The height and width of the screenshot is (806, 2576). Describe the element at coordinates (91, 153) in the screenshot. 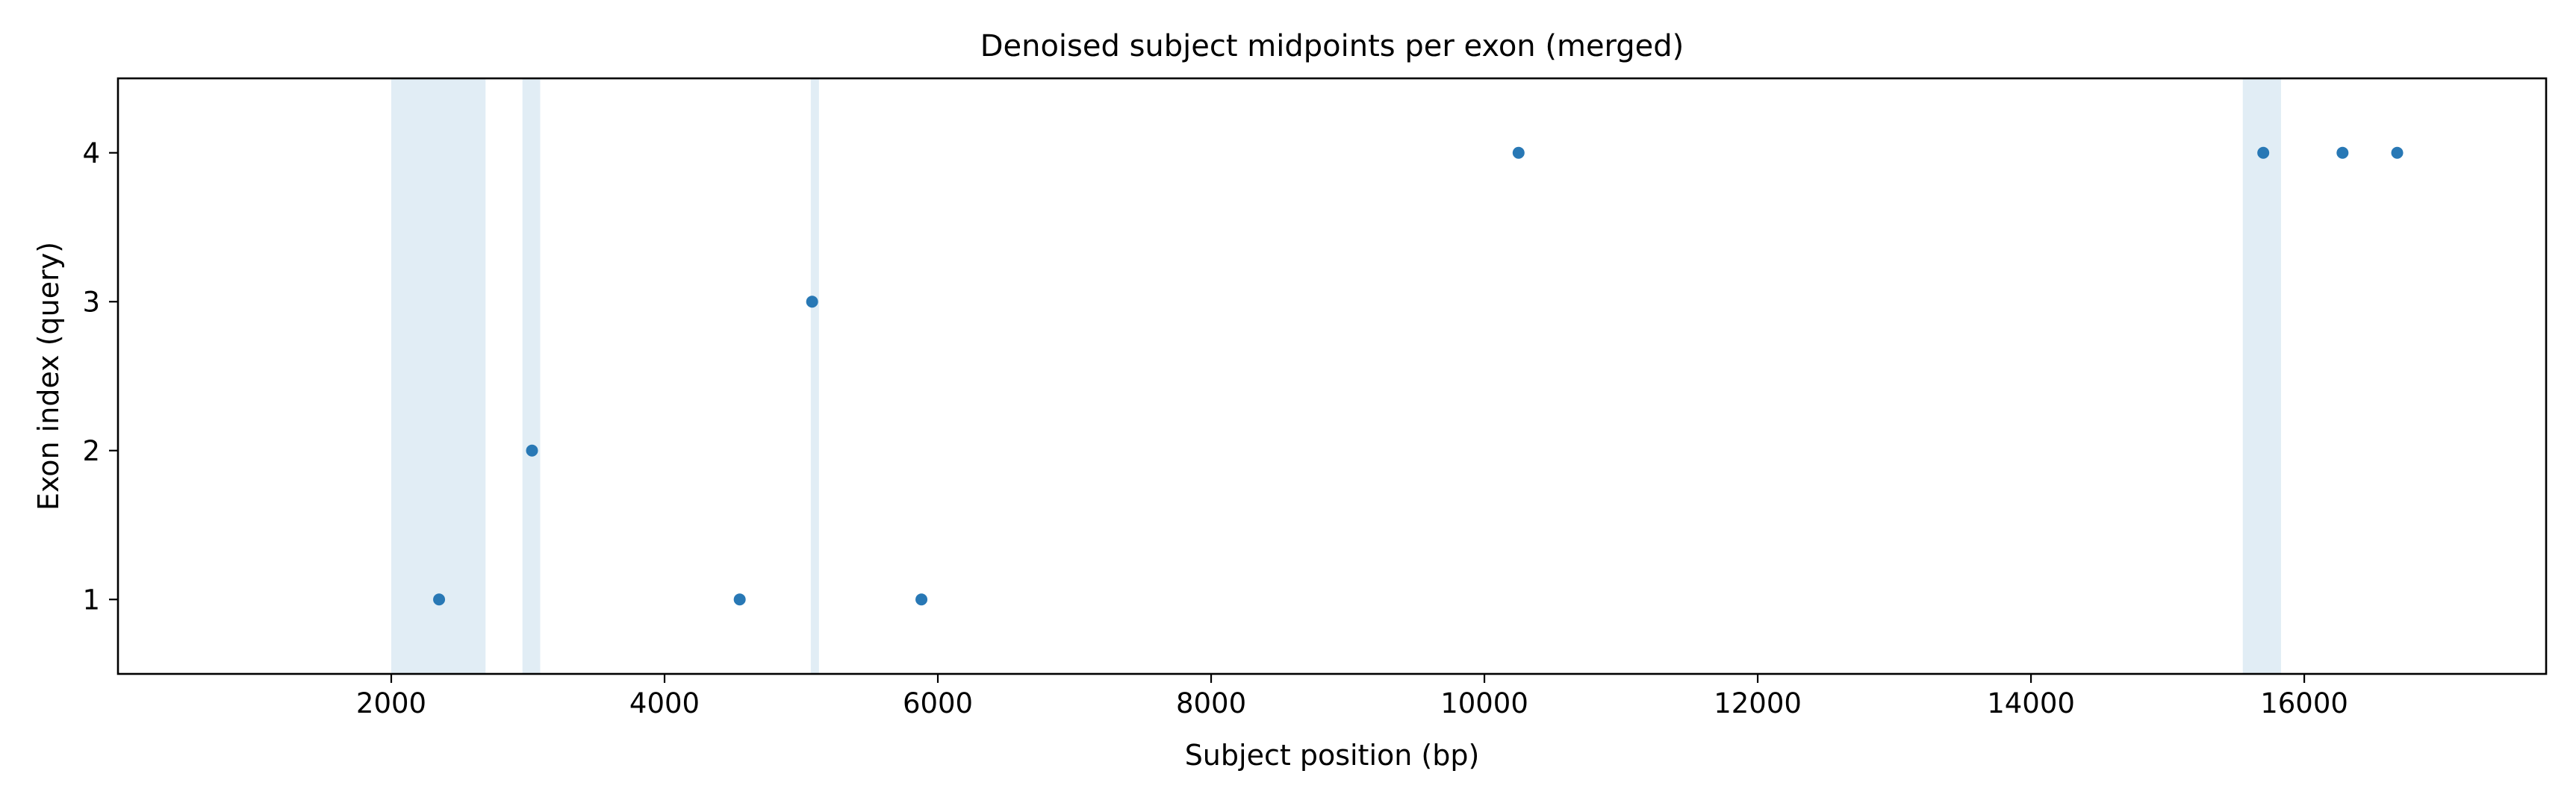

I see `y-tick-label-4: 4` at that location.